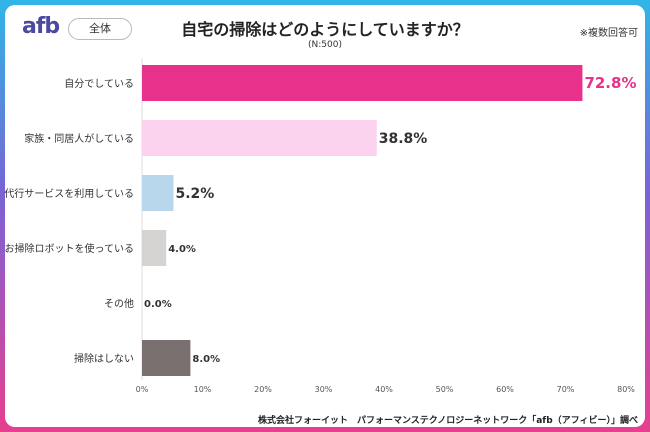 Image resolution: width=650 pixels, height=432 pixels. What do you see at coordinates (206, 359) in the screenshot?
I see `value-label: 8.0%` at bounding box center [206, 359].